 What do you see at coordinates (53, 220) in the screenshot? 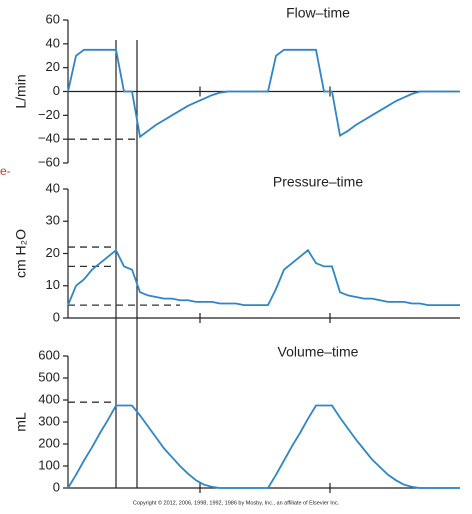
I see `y-tick-label: 30` at bounding box center [53, 220].